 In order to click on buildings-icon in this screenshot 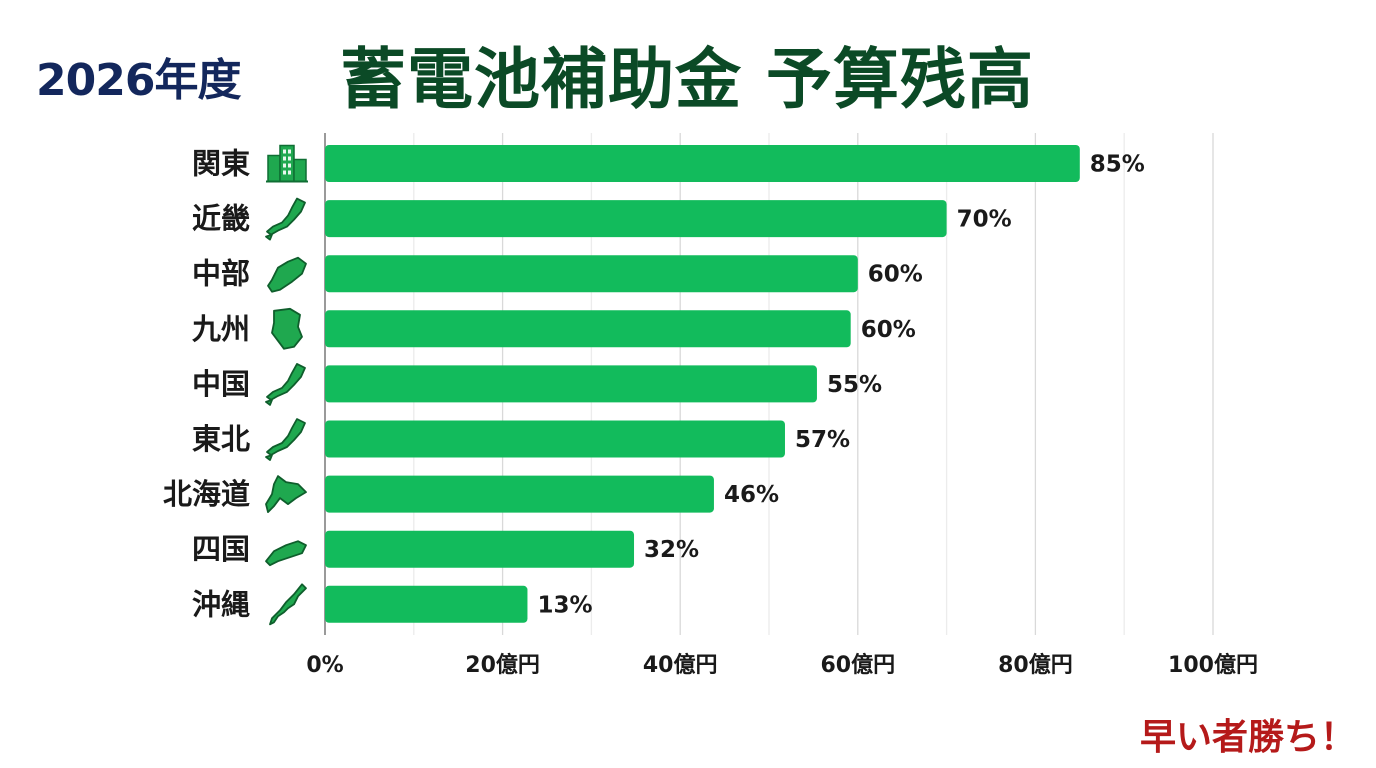, I will do `click(287, 163)`.